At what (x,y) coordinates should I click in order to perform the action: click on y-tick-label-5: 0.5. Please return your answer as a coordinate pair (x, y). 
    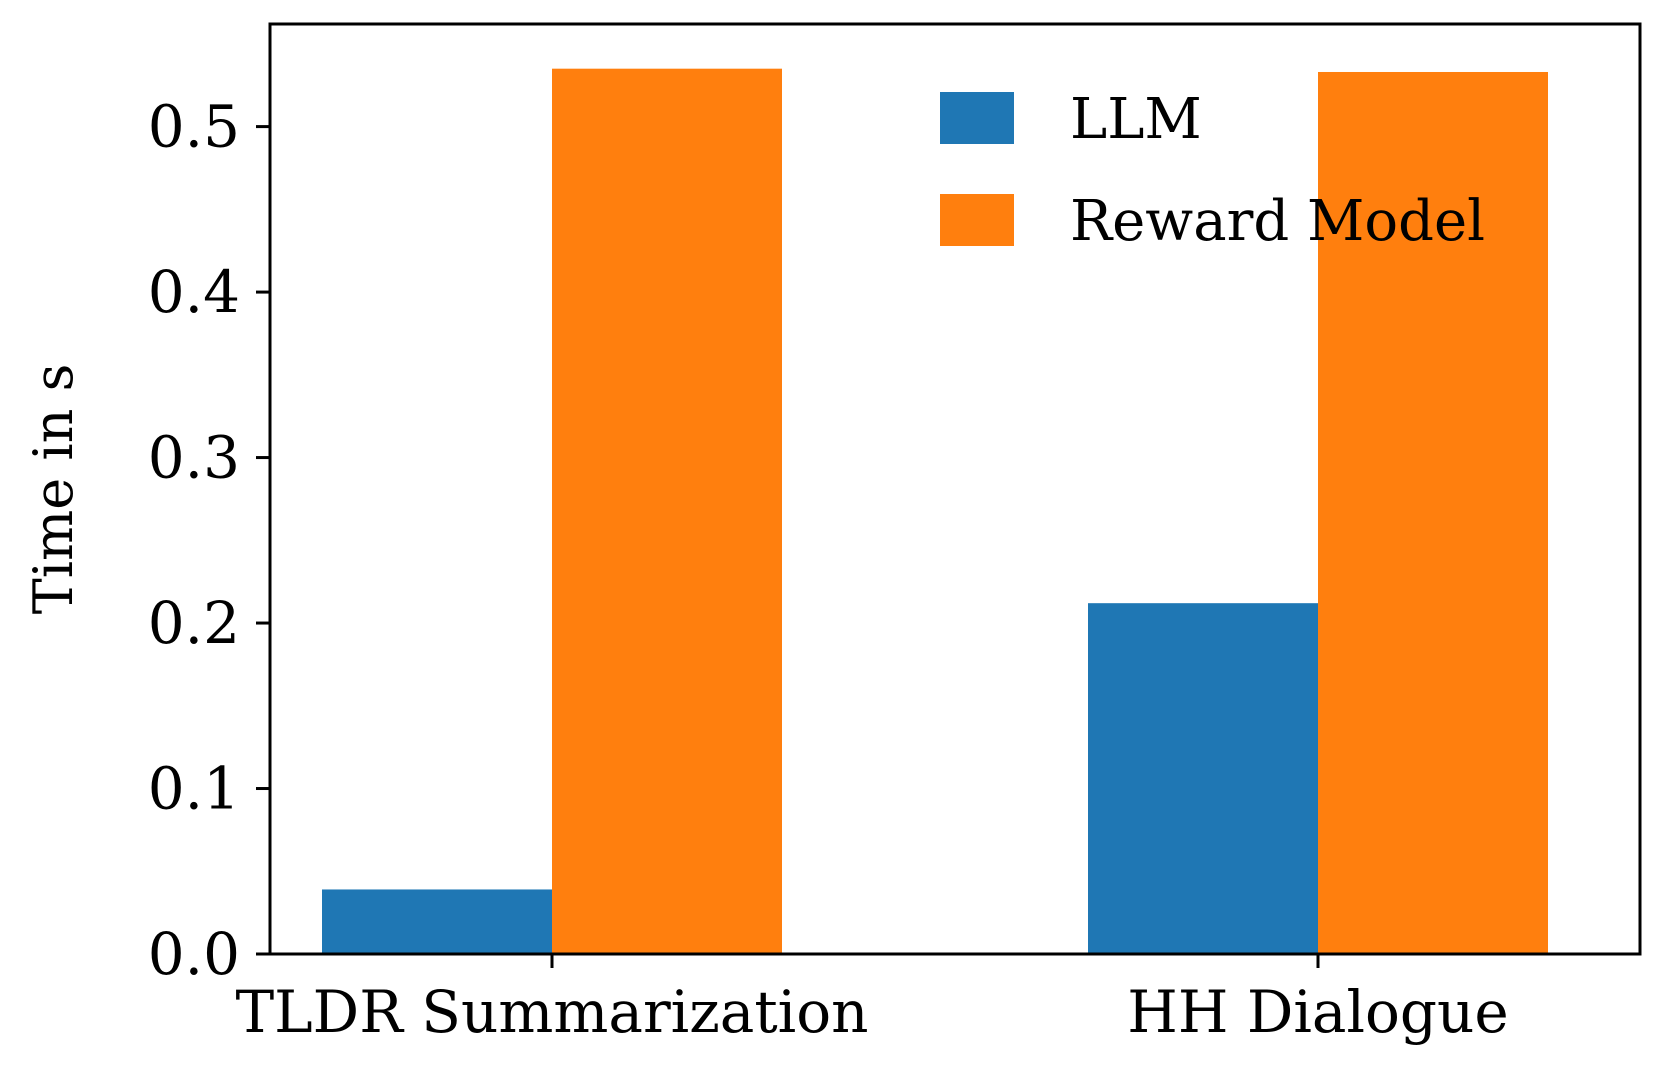
    Looking at the image, I should click on (194, 127).